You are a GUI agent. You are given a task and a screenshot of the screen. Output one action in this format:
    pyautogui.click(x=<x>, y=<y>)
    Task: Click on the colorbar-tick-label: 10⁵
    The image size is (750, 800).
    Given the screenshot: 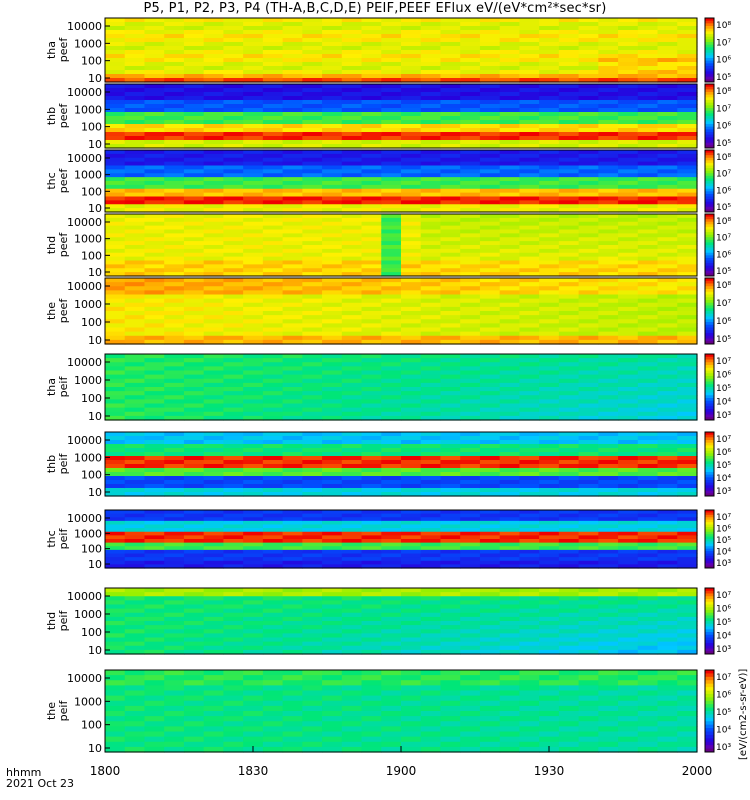 What is the action you would take?
    pyautogui.click(x=723, y=272)
    